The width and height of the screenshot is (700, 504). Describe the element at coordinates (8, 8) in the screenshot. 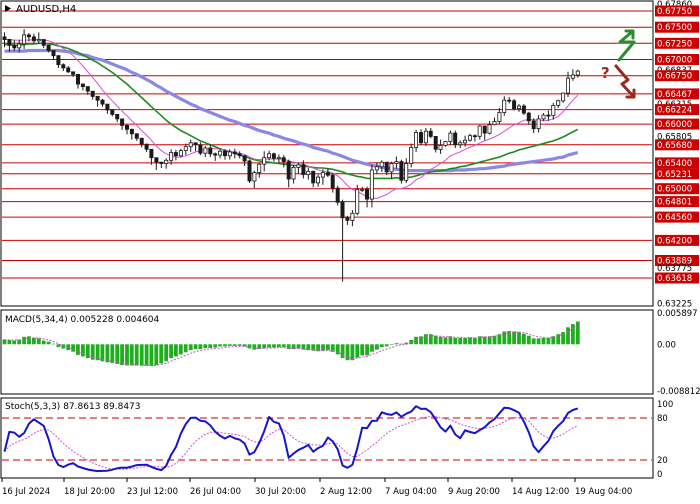

I see `symbol-marker-icon` at that location.